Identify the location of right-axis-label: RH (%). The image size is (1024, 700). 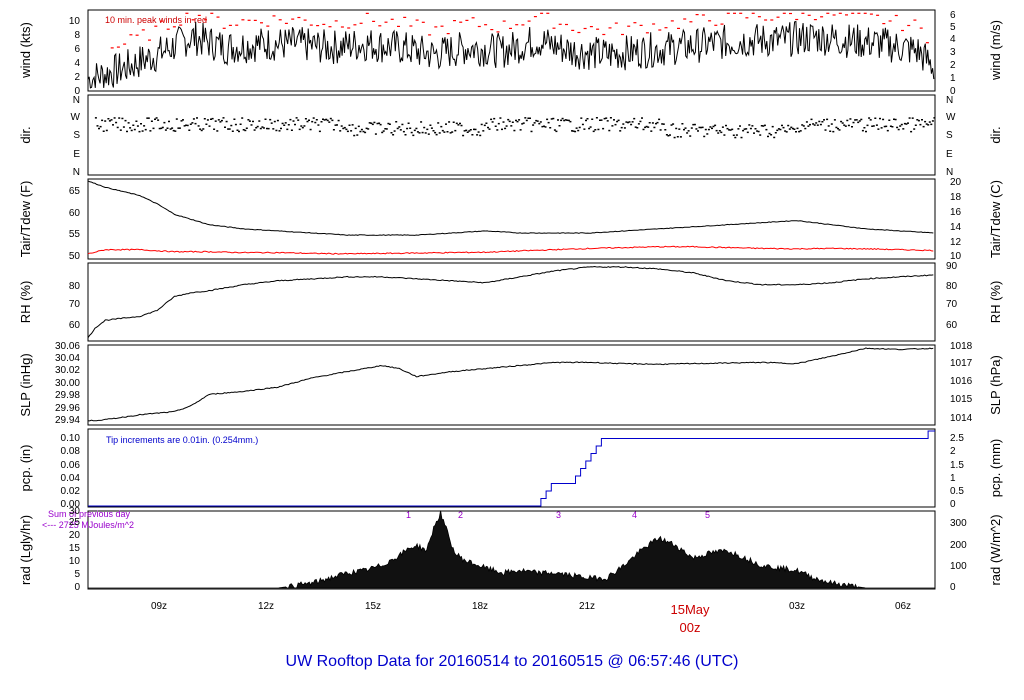
(995, 302).